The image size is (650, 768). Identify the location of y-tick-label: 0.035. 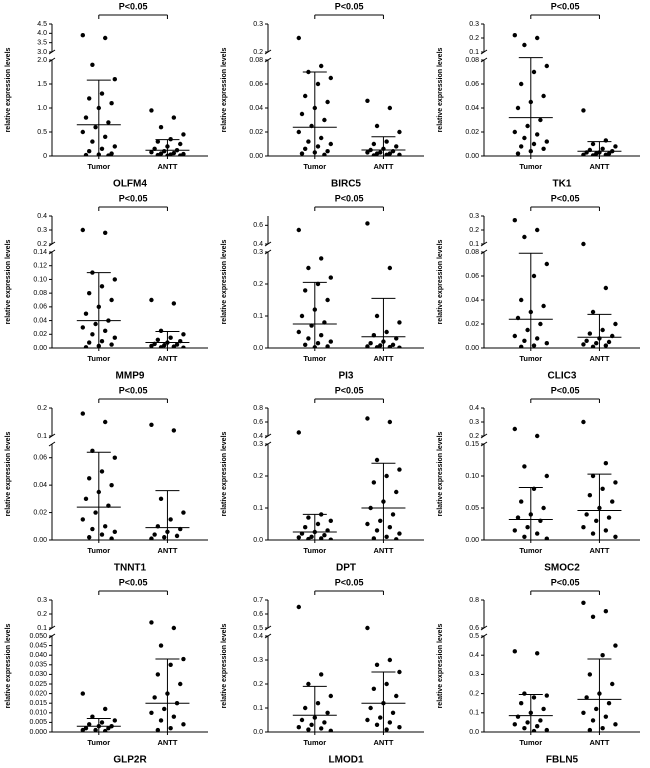
(38, 665).